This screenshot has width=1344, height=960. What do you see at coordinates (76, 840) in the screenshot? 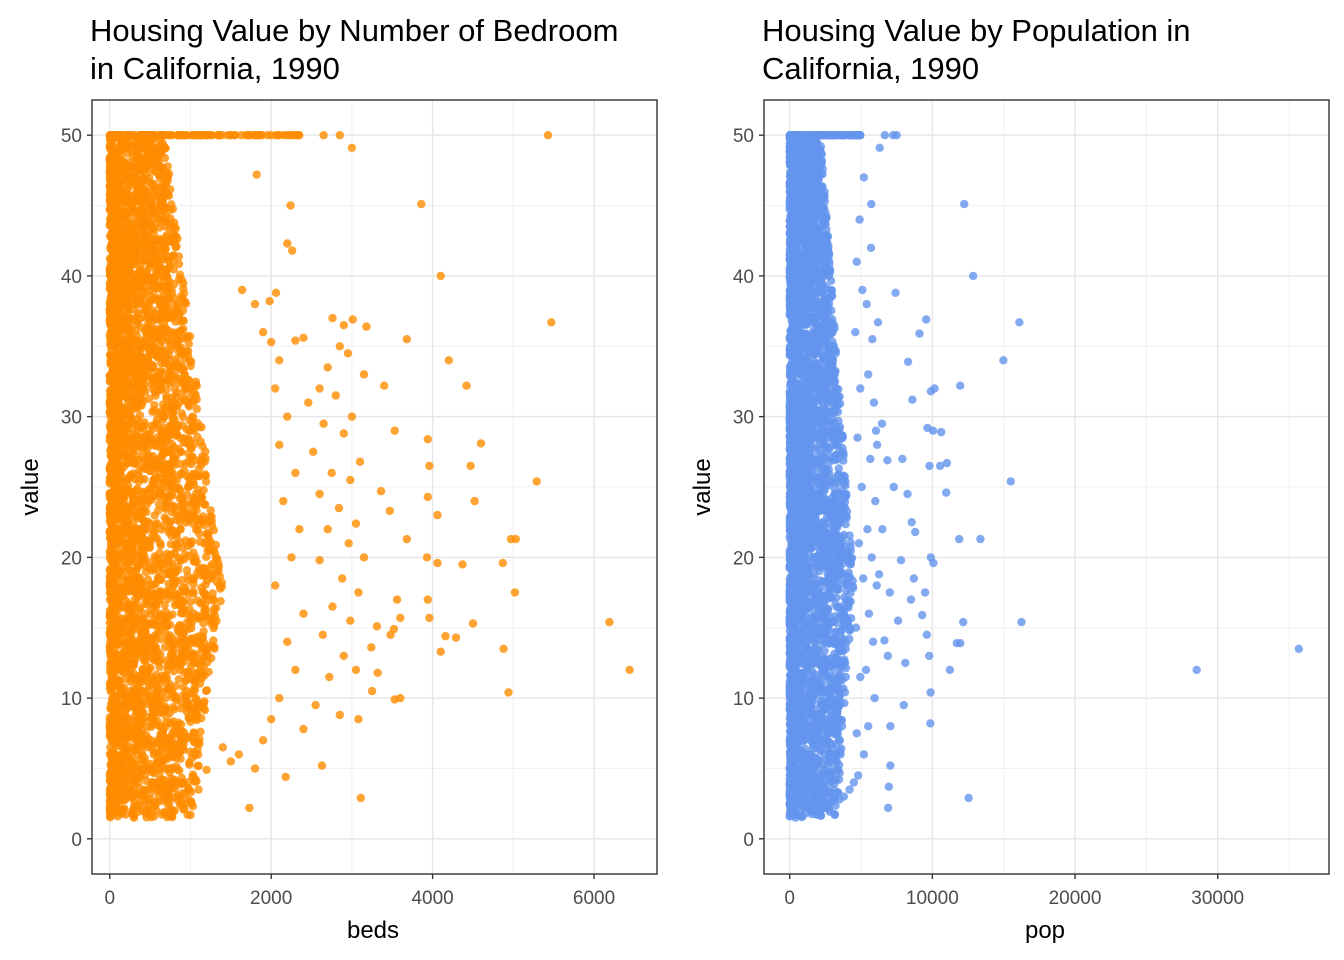
I see `y-tick-label: 0` at bounding box center [76, 840].